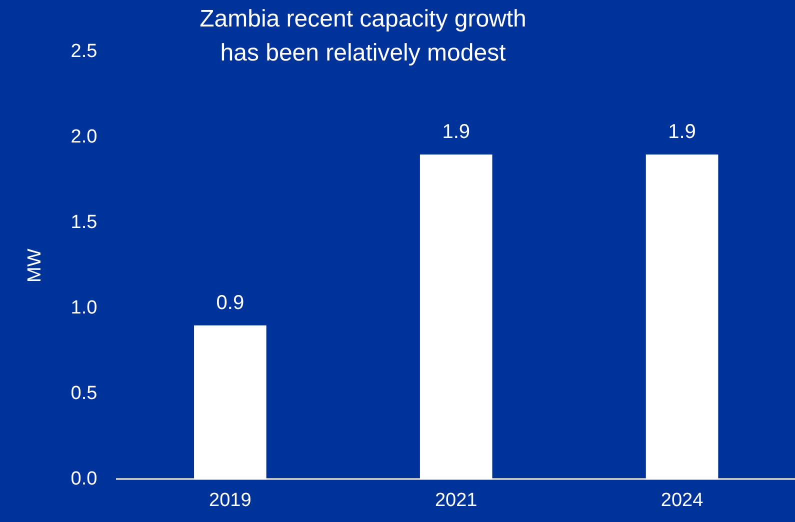 This screenshot has width=795, height=522. Describe the element at coordinates (363, 36) in the screenshot. I see `chart-title: Zambia recent capacity growth has been relatively modest` at that location.